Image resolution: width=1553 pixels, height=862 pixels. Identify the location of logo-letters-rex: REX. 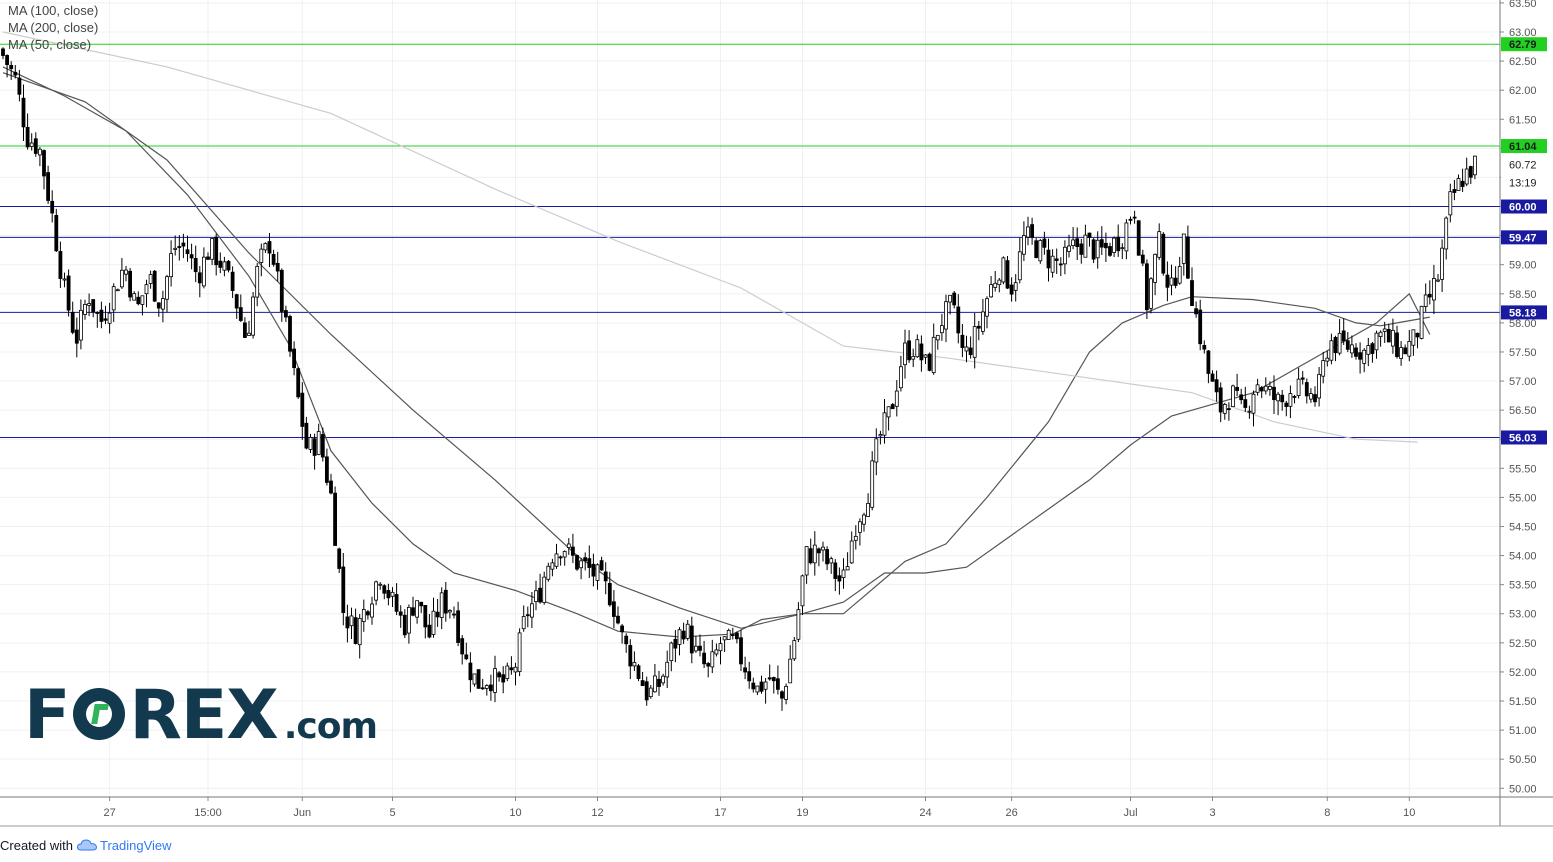
(203, 715).